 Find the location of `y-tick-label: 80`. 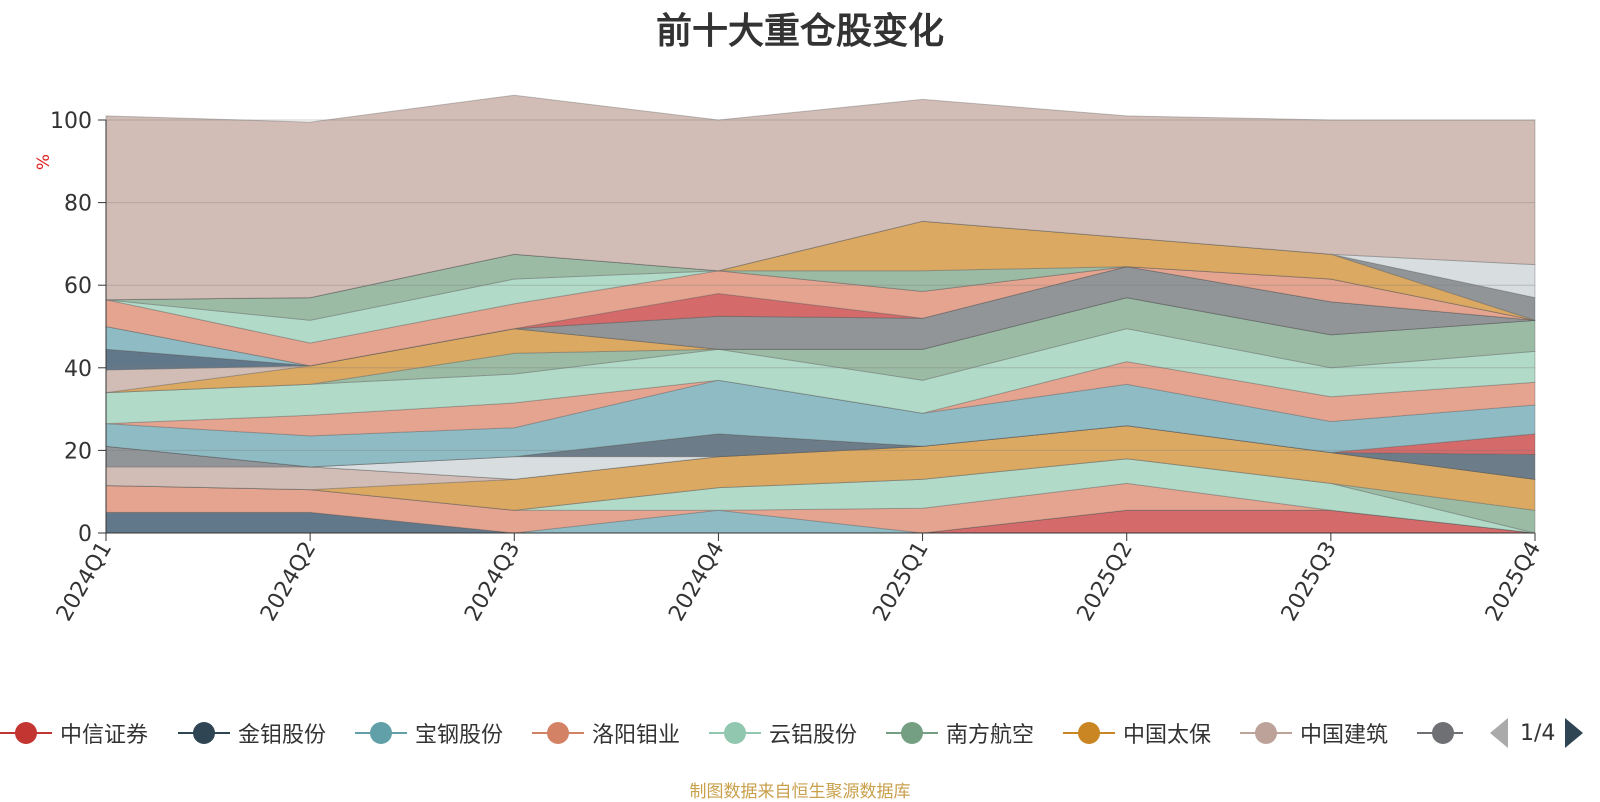

y-tick-label: 80 is located at coordinates (78, 204).